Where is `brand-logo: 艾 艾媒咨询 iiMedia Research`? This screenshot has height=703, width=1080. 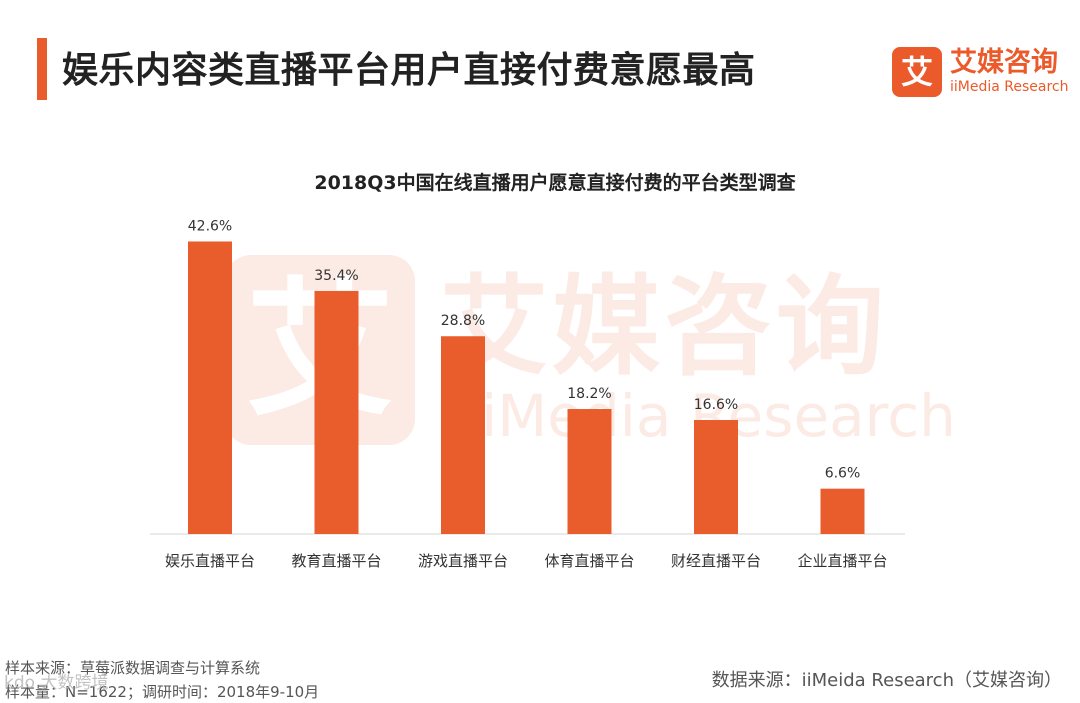
brand-logo: 艾 艾媒咨询 iiMedia Research is located at coordinates (982, 72).